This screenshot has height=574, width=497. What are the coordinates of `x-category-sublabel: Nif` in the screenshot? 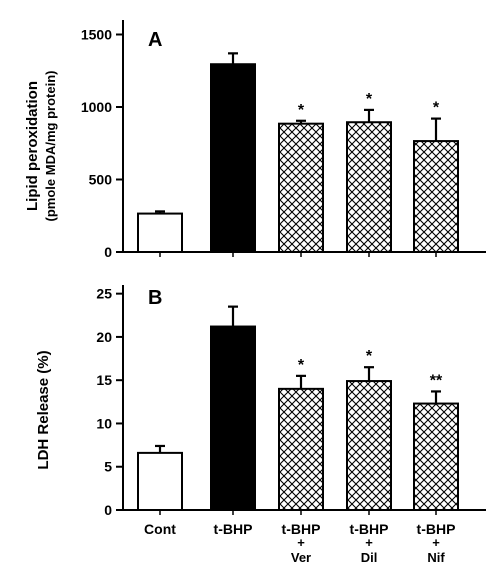 It's located at (436, 557).